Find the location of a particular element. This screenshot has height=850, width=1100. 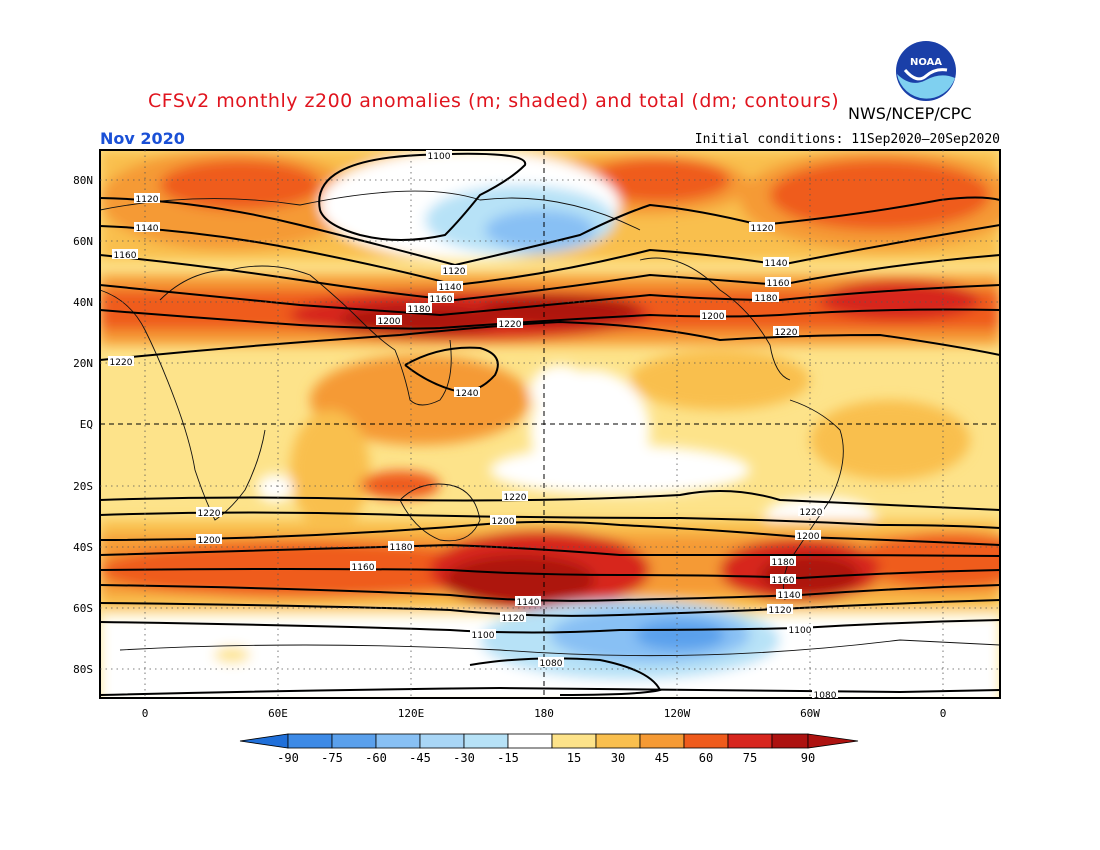

svg-text: 1080 is located at coordinates (551, 664).